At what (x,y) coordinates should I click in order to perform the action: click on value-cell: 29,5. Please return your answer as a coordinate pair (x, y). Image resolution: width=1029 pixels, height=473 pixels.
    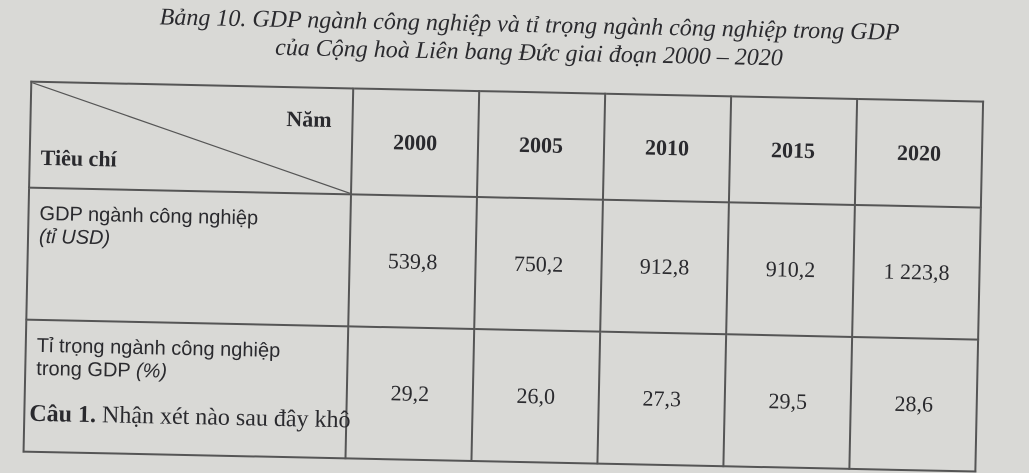
    Looking at the image, I should click on (788, 401).